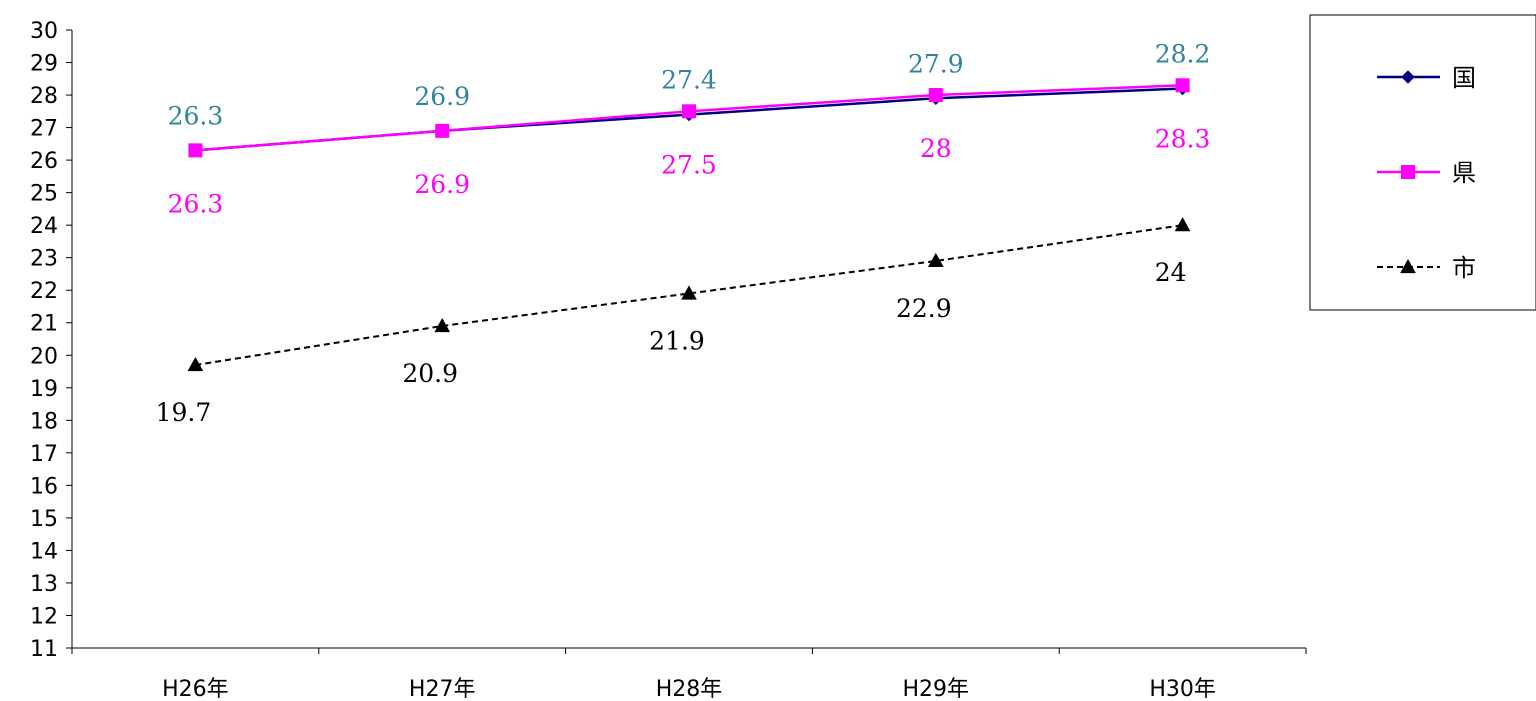  Describe the element at coordinates (689, 674) in the screenshot. I see `x-axis-ticks: H26年 H27年 H28年 H29年 H30年` at that location.